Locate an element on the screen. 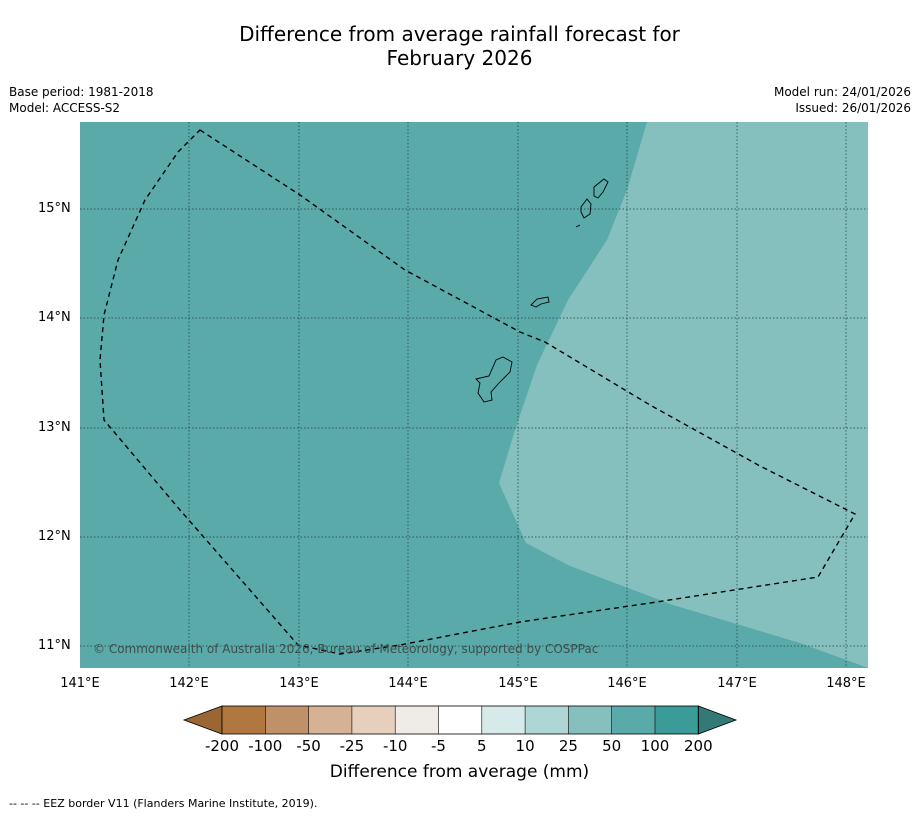 This screenshot has width=919, height=816. meta-right: Model run: 24/01/2026 Issued: 26/01/2026 is located at coordinates (842, 100).